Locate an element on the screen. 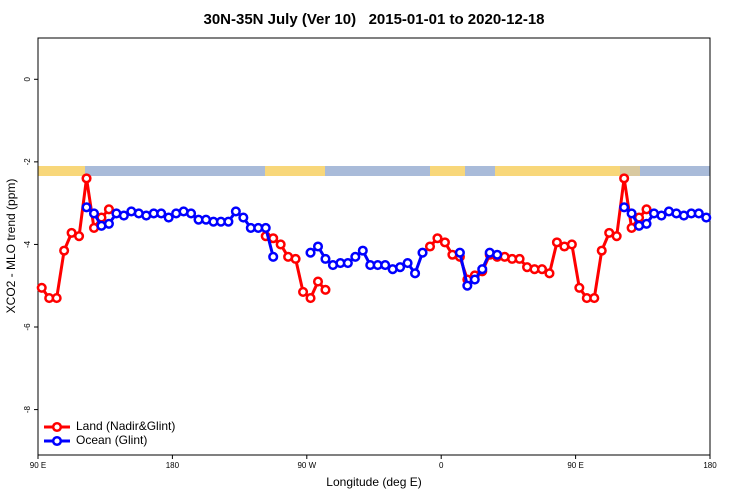  y-tick-label: -8 is located at coordinates (27, 409).